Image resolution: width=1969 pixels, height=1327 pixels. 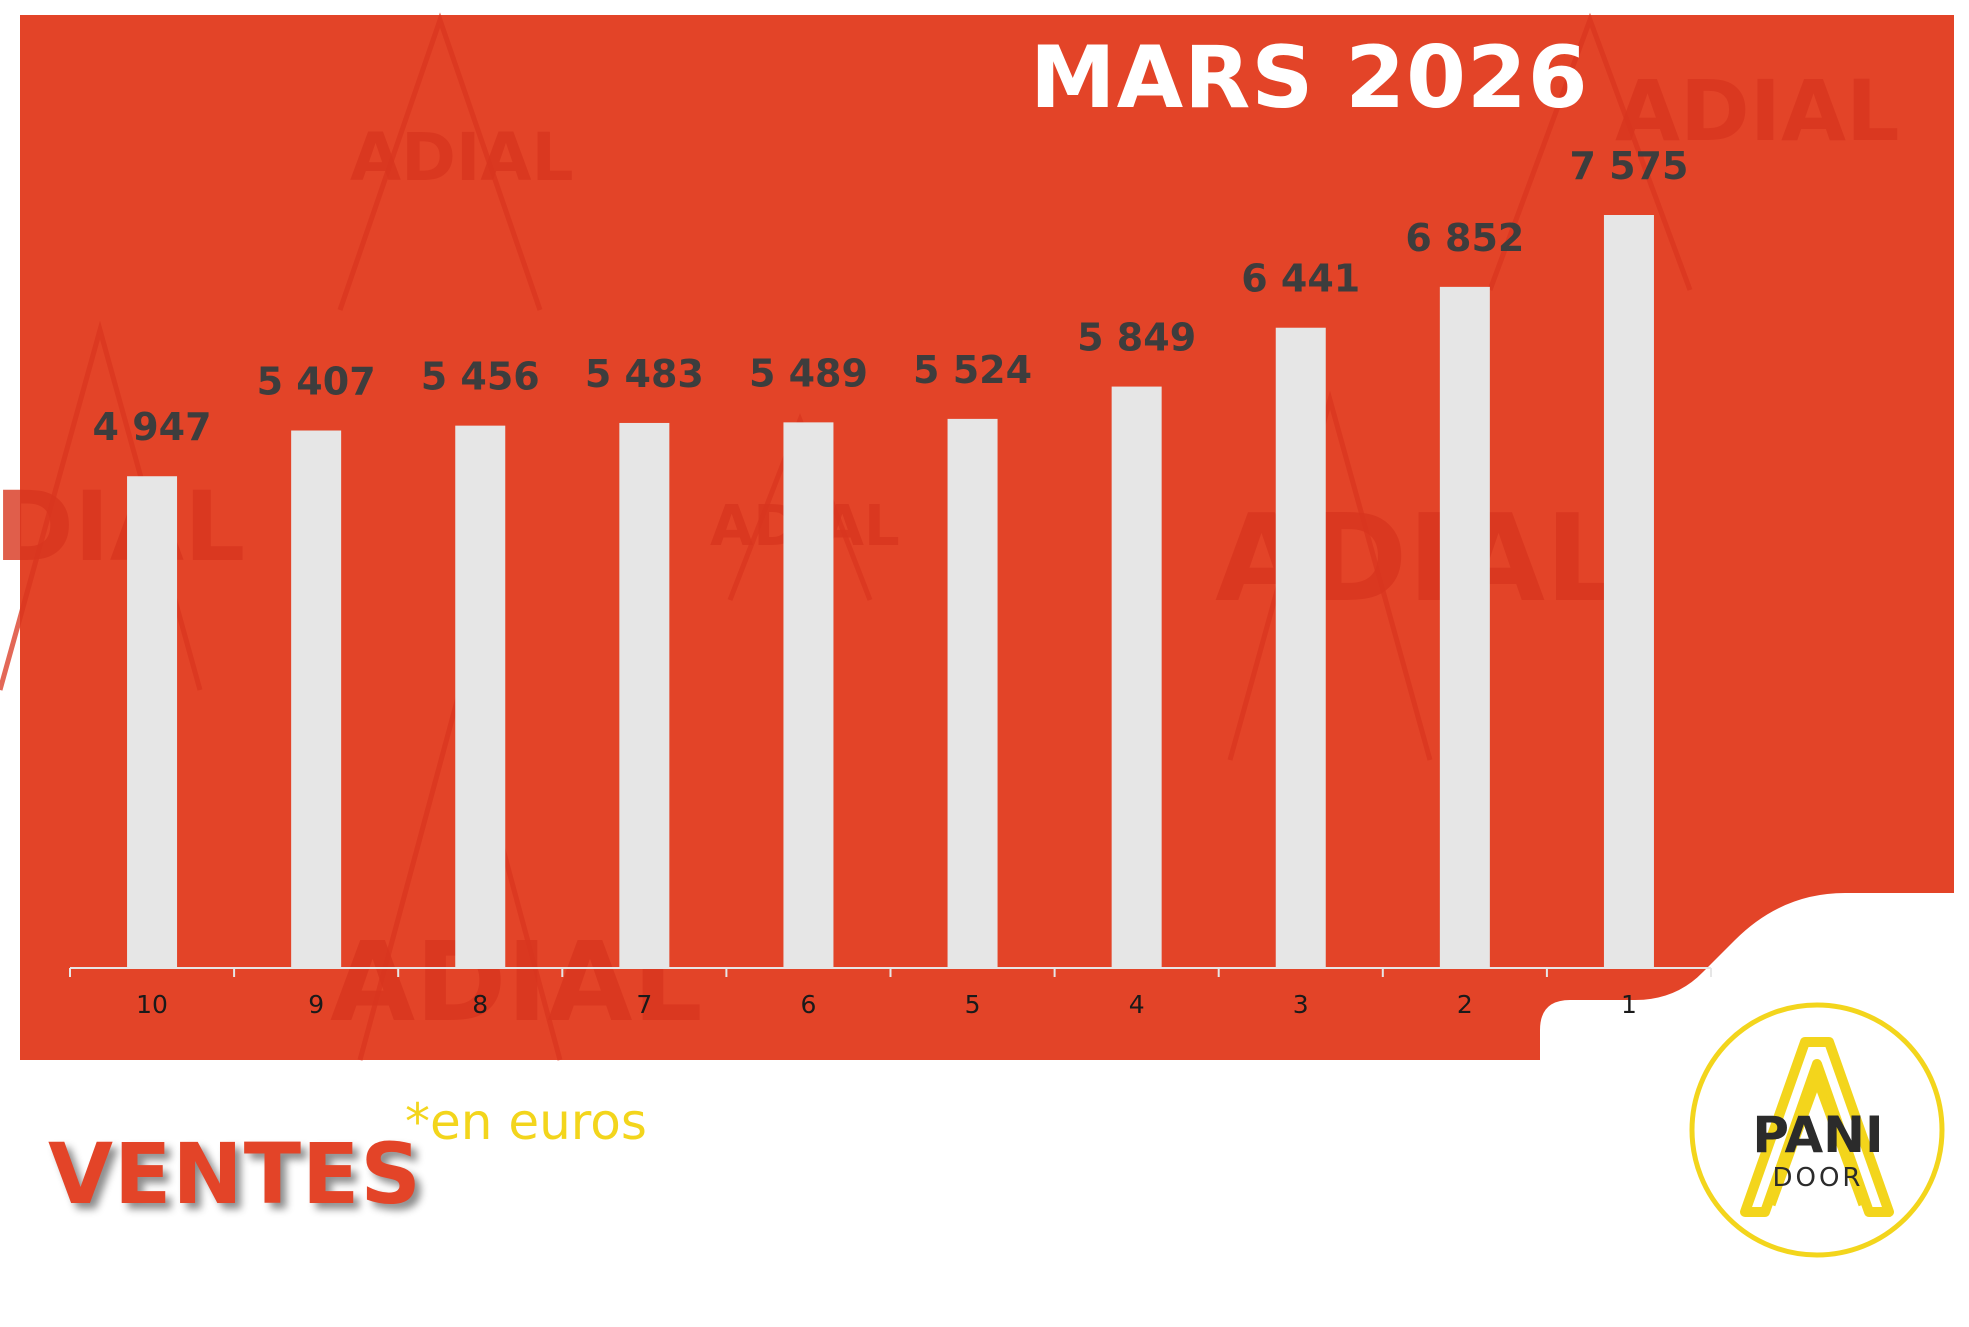 I want to click on bar-value-label: 5 524, so click(x=972, y=370).